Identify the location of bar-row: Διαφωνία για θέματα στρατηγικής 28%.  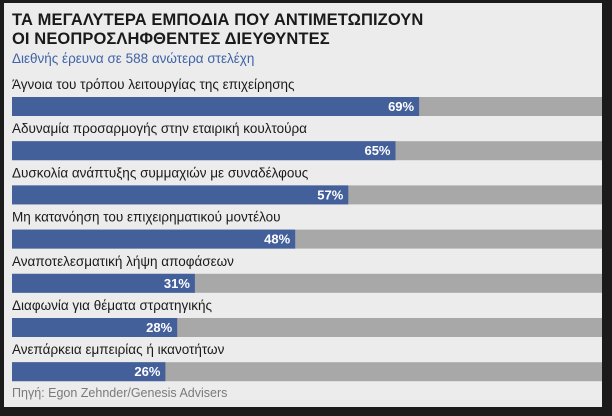
(307, 317).